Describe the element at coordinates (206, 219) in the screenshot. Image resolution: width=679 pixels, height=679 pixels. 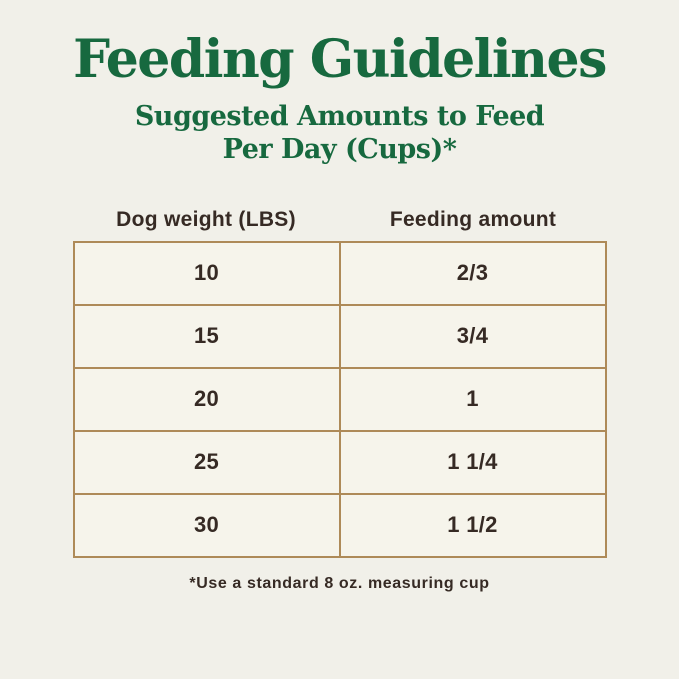
I see `column-header-dog-weight: Dog weight (LBS)` at that location.